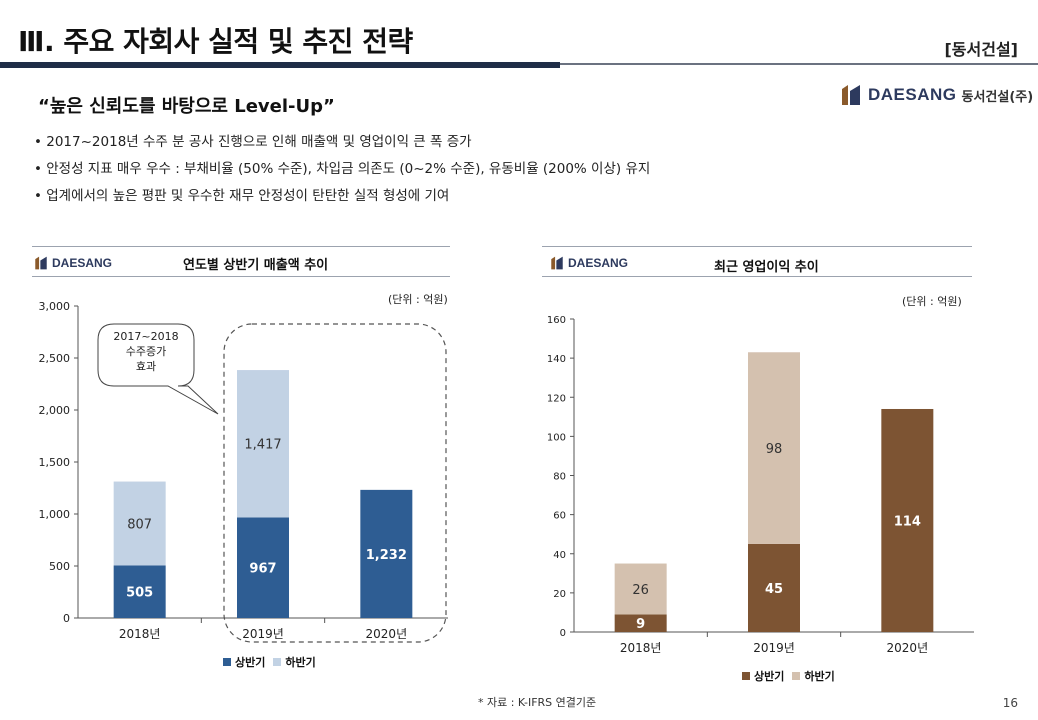  Describe the element at coordinates (55, 514) in the screenshot. I see `y-tick-label: 1,000` at that location.